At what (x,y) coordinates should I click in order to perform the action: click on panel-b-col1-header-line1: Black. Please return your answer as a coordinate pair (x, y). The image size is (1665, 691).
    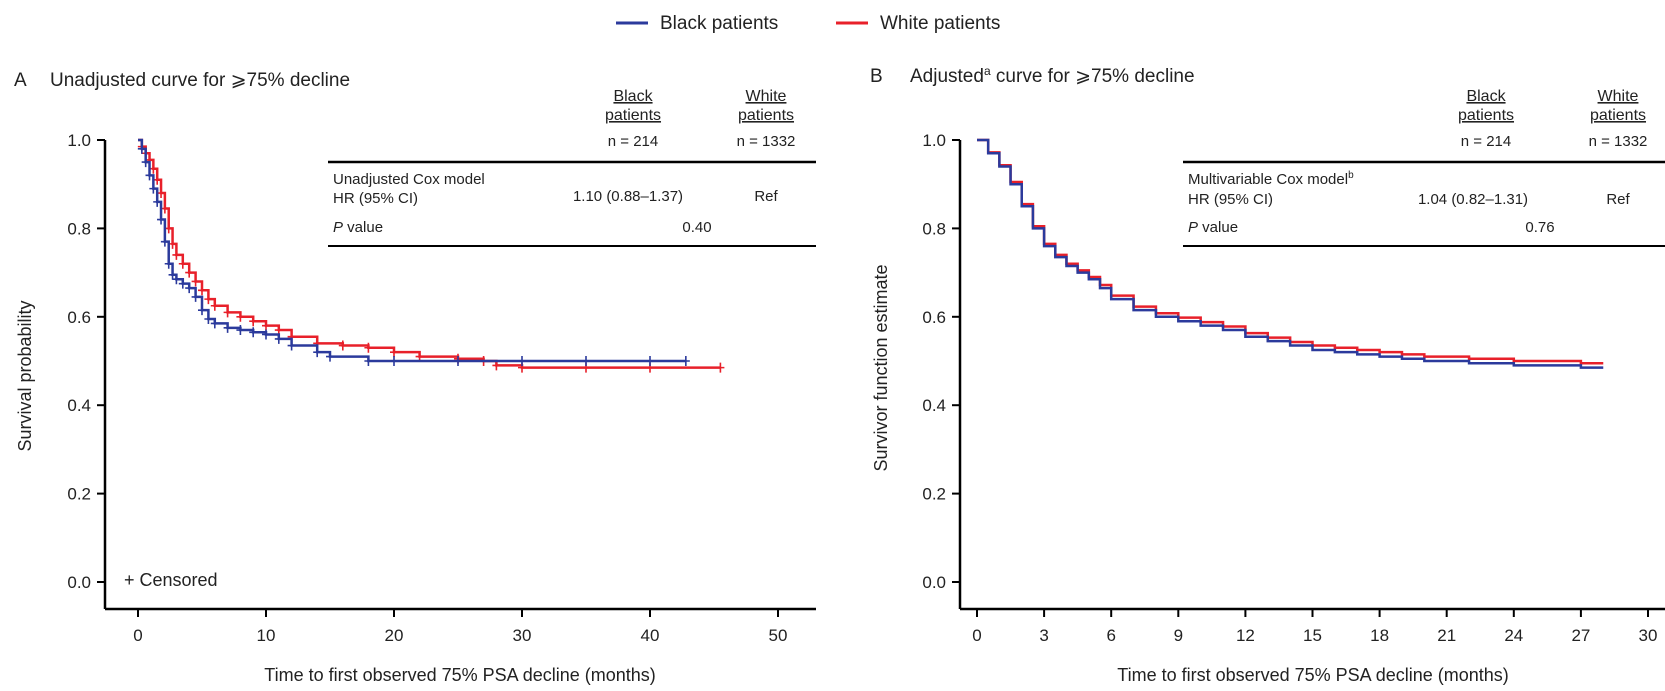
    Looking at the image, I should click on (1486, 96).